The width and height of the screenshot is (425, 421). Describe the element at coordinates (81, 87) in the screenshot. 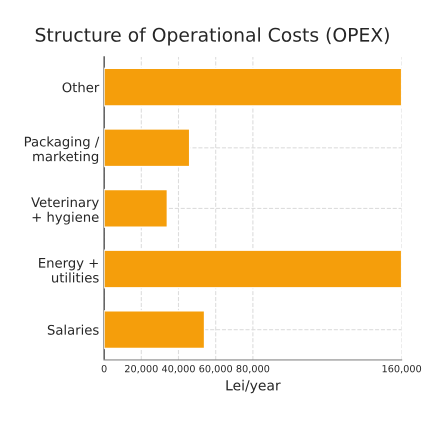

I see `y-tick-label: Other` at that location.